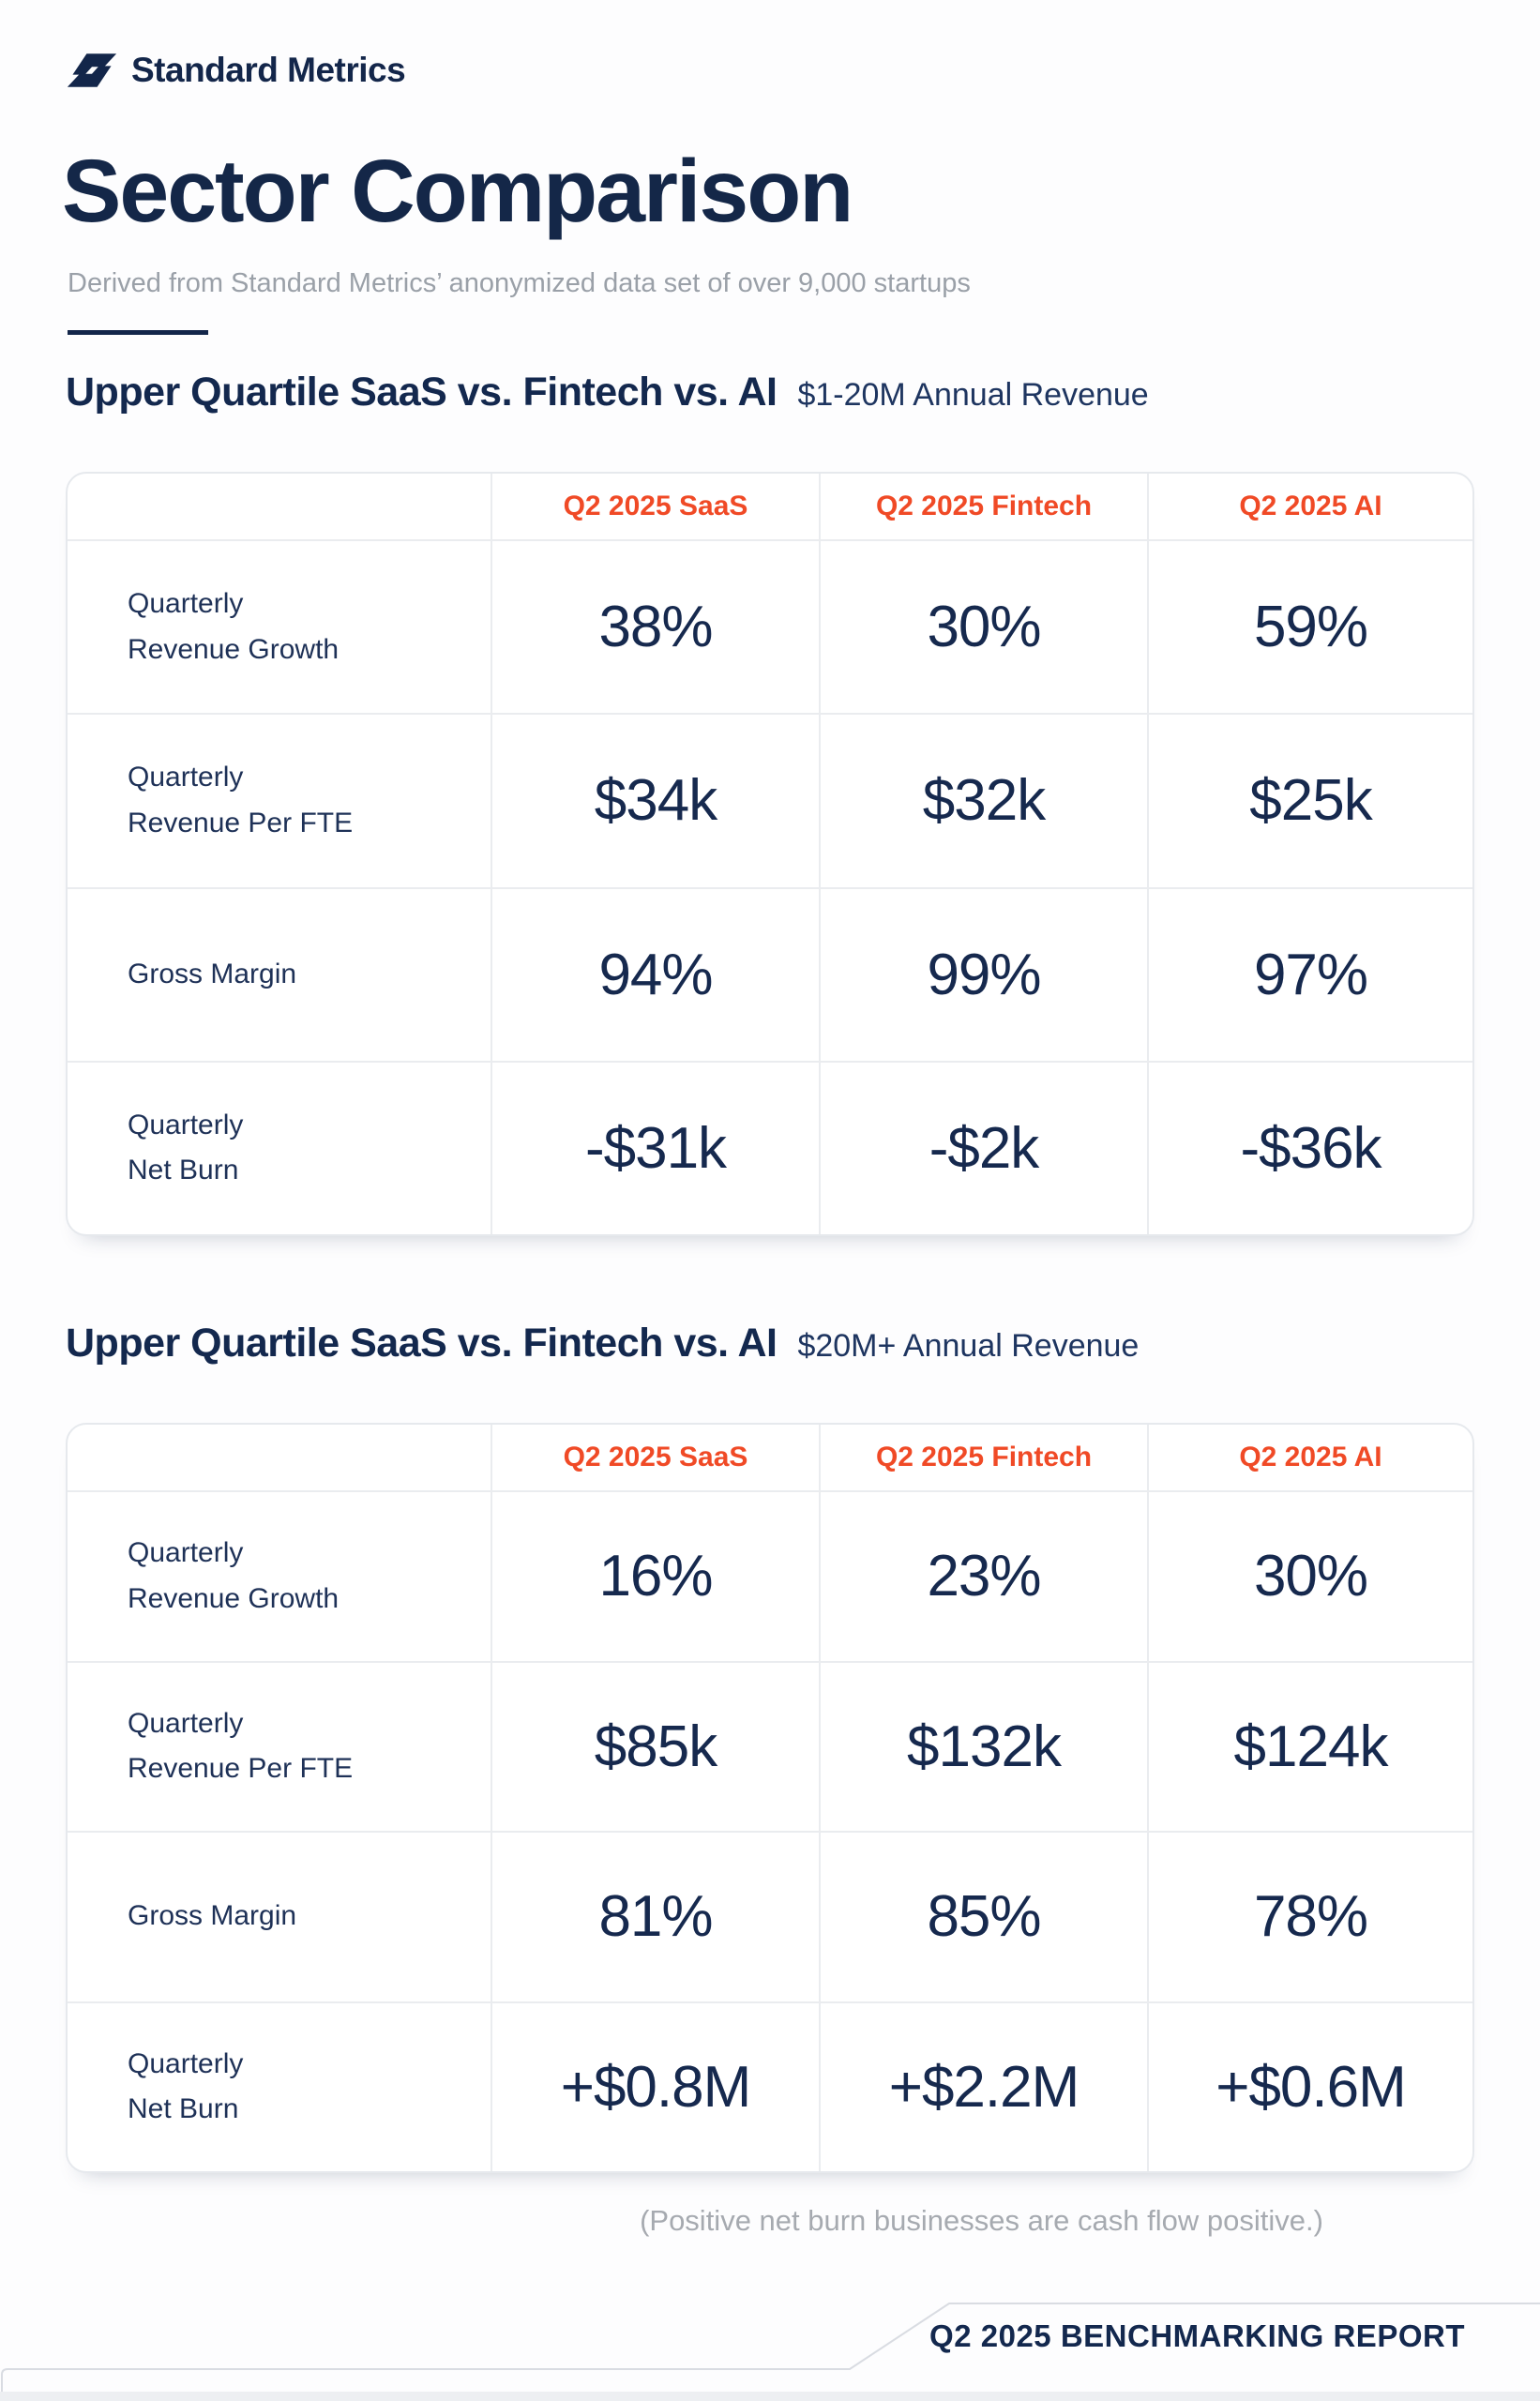 Image resolution: width=1540 pixels, height=2401 pixels. Describe the element at coordinates (1309, 626) in the screenshot. I see `table-1-value: 59%` at that location.